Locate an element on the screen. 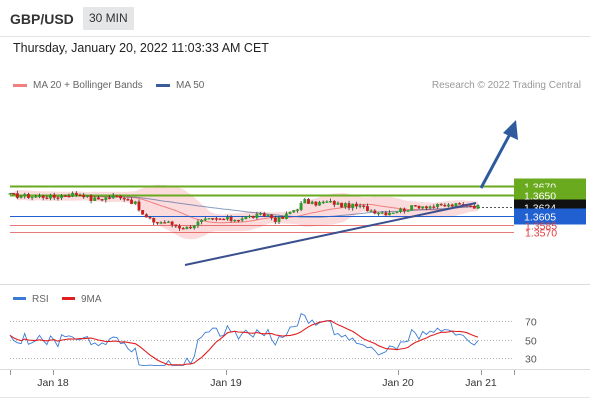  legend-ma50: MA 50 is located at coordinates (180, 85).